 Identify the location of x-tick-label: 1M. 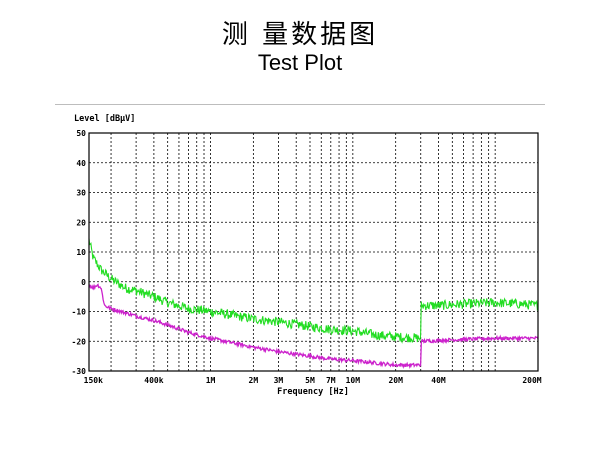
(211, 380).